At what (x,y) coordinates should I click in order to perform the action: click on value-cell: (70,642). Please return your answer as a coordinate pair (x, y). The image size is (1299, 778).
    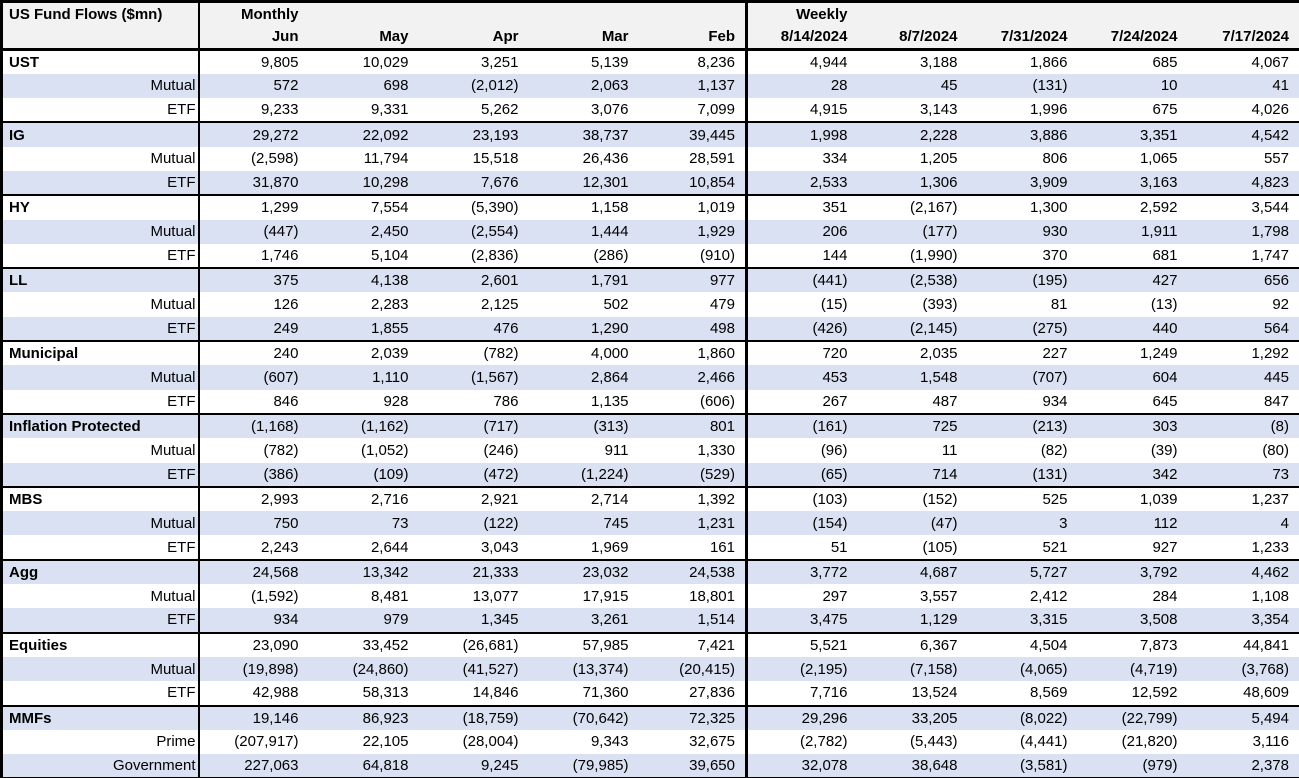
    Looking at the image, I should click on (583, 717).